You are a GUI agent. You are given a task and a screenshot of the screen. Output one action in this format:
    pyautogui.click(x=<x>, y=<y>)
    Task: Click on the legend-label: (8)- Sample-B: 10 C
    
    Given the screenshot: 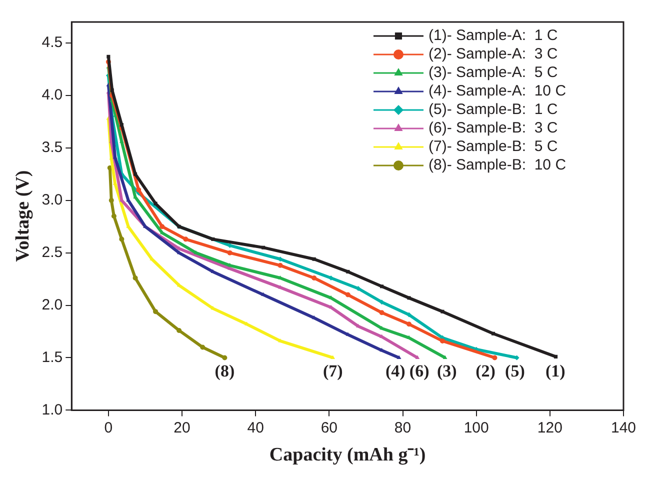 What is the action you would take?
    pyautogui.click(x=497, y=165)
    